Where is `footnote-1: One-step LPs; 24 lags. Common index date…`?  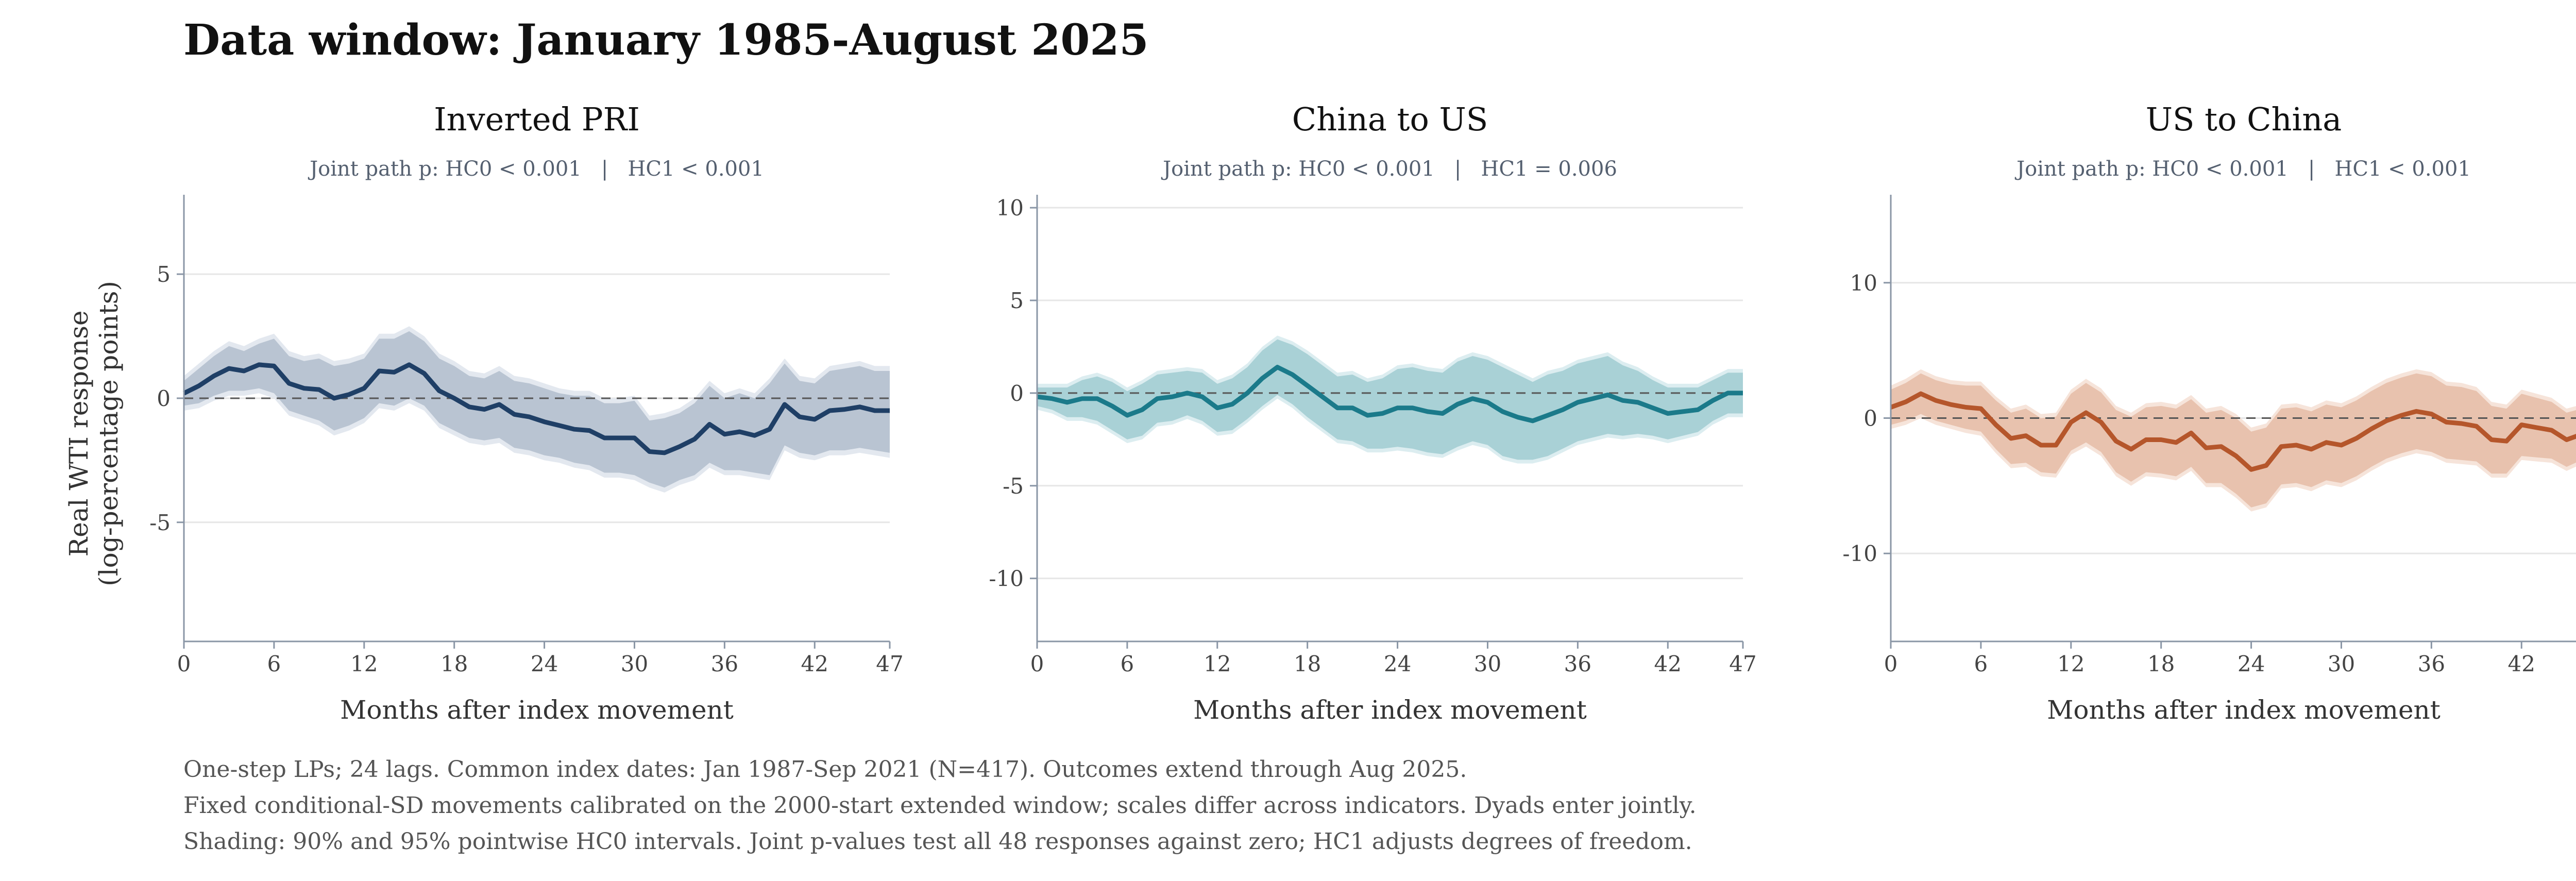 footnote-1: One-step LPs; 24 lags. Common index date… is located at coordinates (825, 769).